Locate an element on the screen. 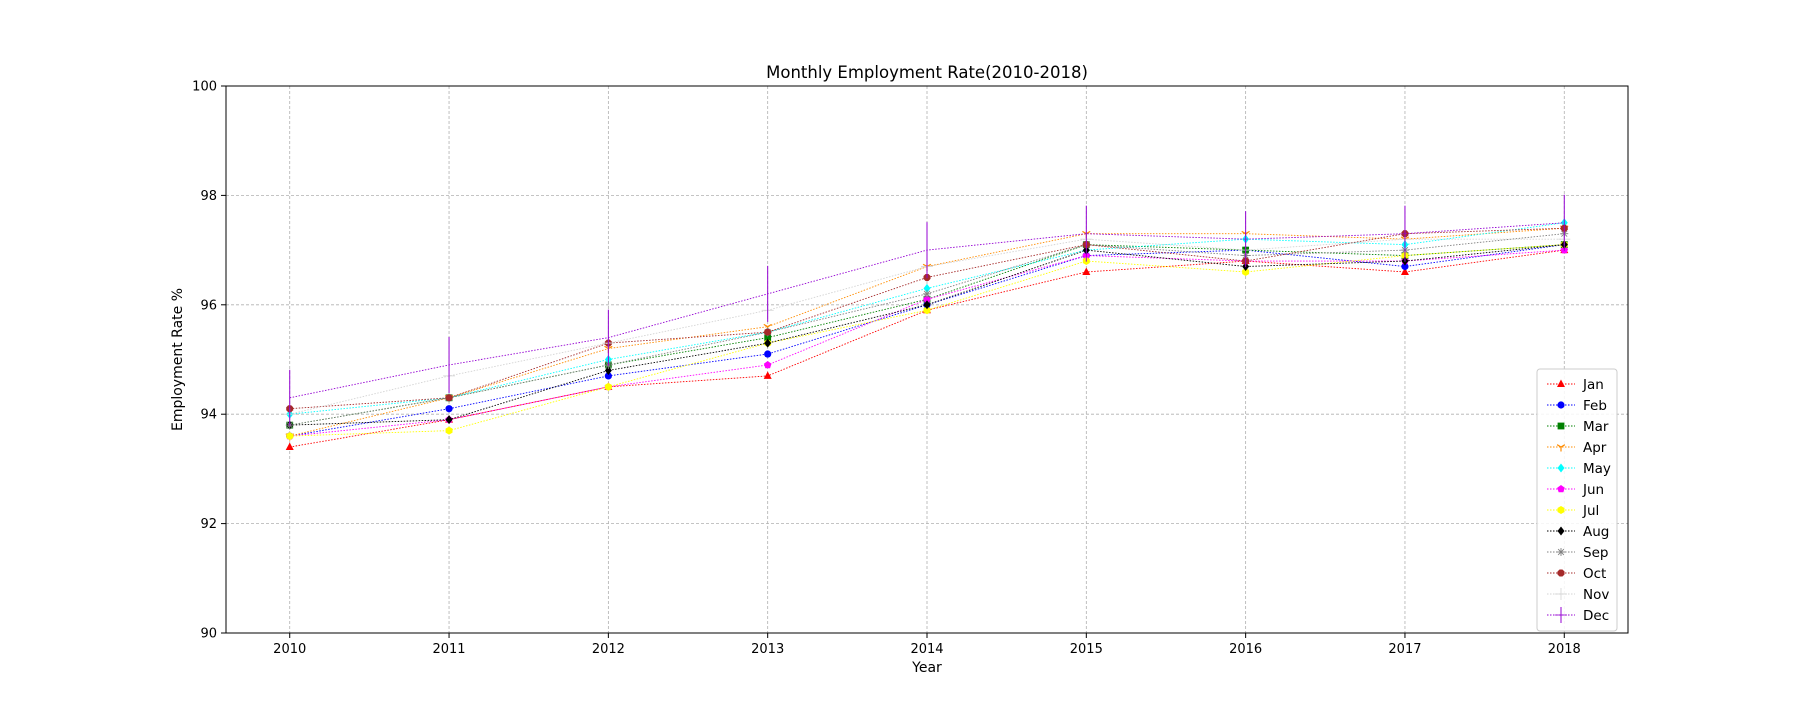 This screenshot has width=1800, height=720. legend-item-may: May is located at coordinates (1579, 469).